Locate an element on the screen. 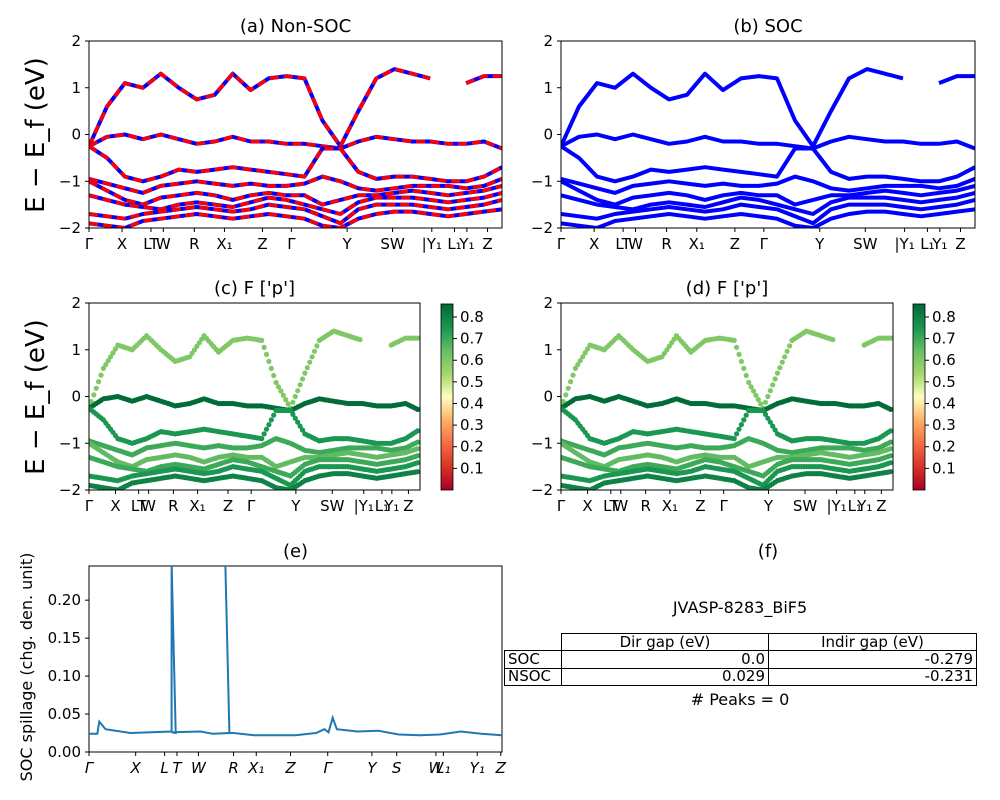 This screenshot has height=800, width=1000. panel-e-title: (e) is located at coordinates (295, 551).